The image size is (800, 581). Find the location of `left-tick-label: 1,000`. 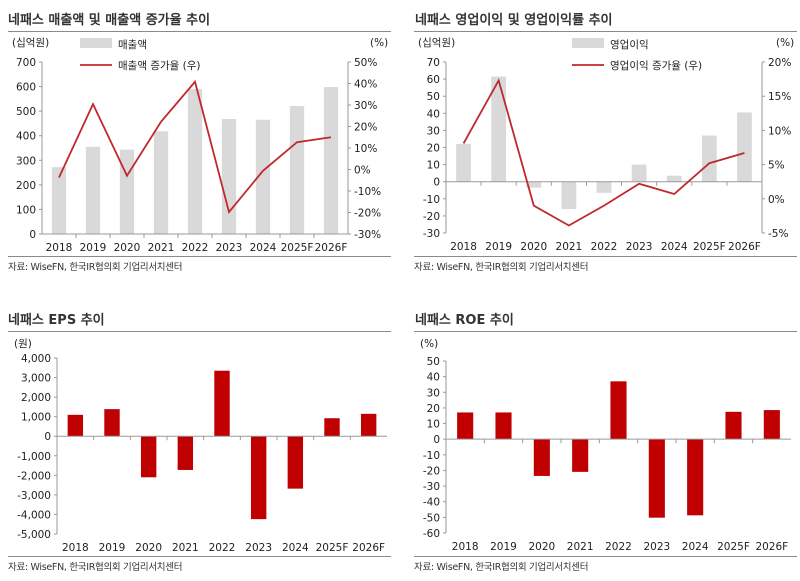

left-tick-label: 1,000 is located at coordinates (36, 418).